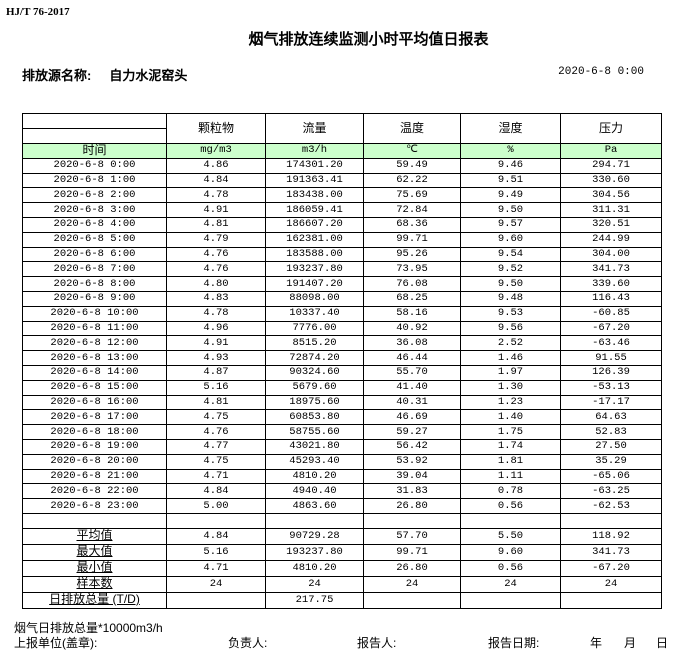  What do you see at coordinates (412, 343) in the screenshot?
I see `cell-temperature: 36.08` at bounding box center [412, 343].